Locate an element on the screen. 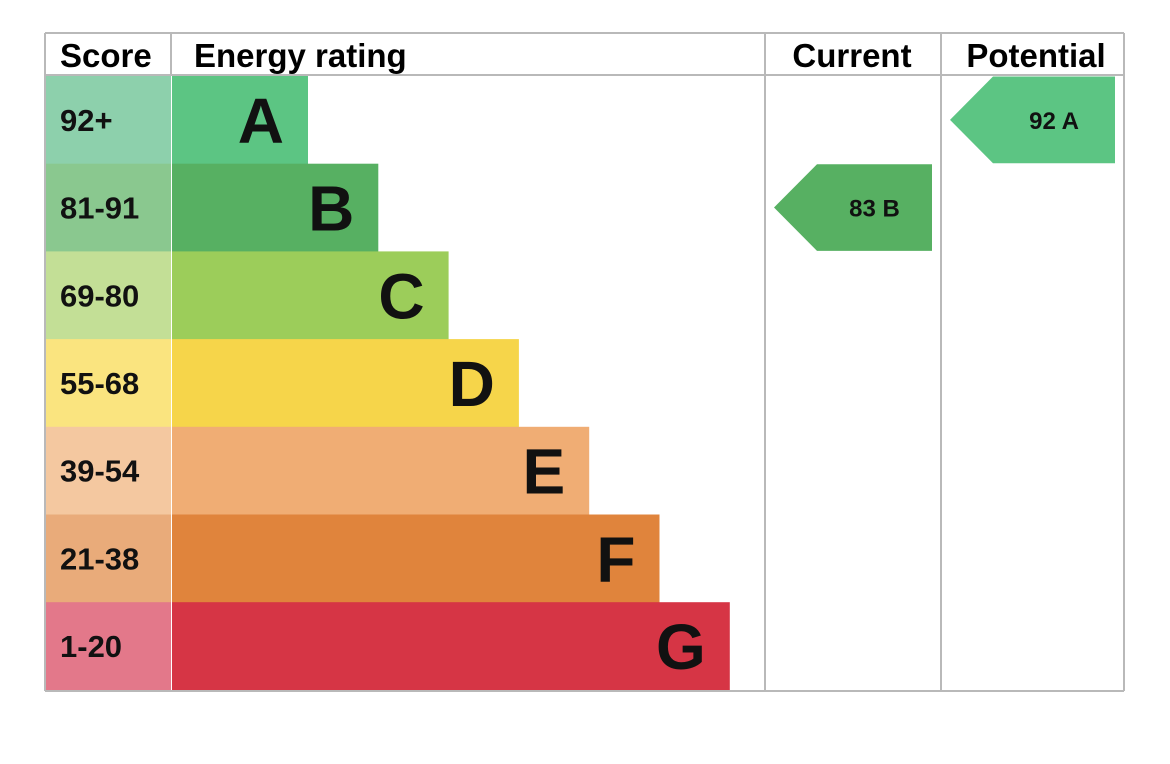  current-arrow-label: 83 B is located at coordinates (874, 209).